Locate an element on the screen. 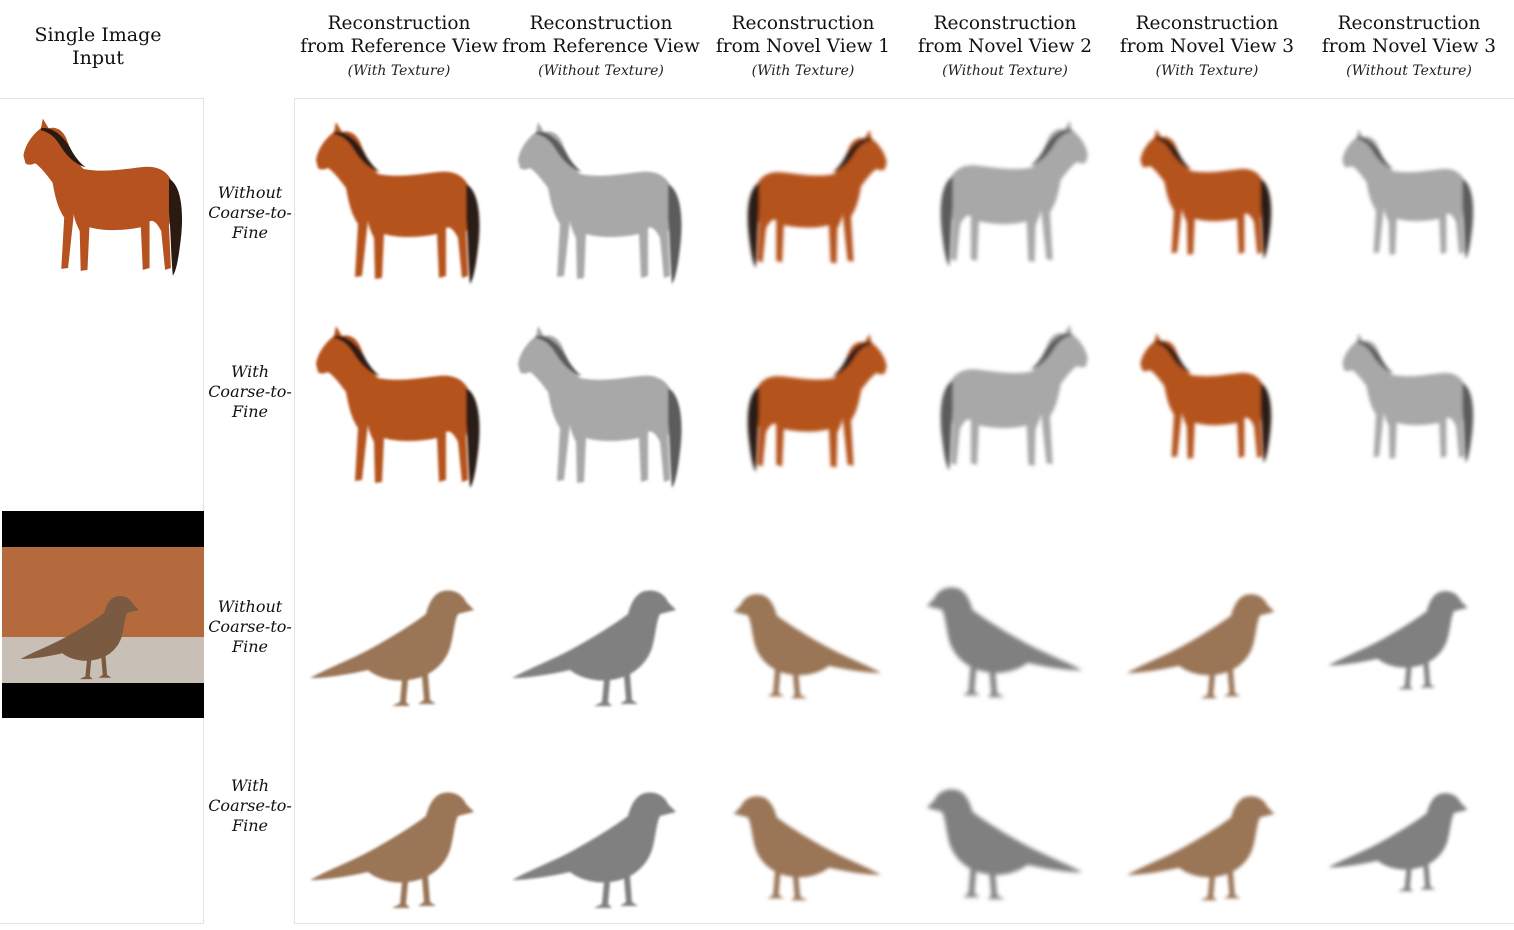 The height and width of the screenshot is (930, 1514). column-header-line2: from Novel View 1 is located at coordinates (803, 46).